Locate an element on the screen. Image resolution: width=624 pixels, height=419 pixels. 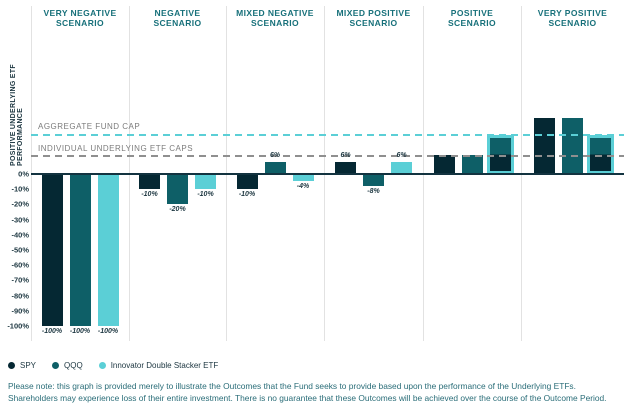
scenario-title-line1: VERY POSITIVE is located at coordinates (572, 13).